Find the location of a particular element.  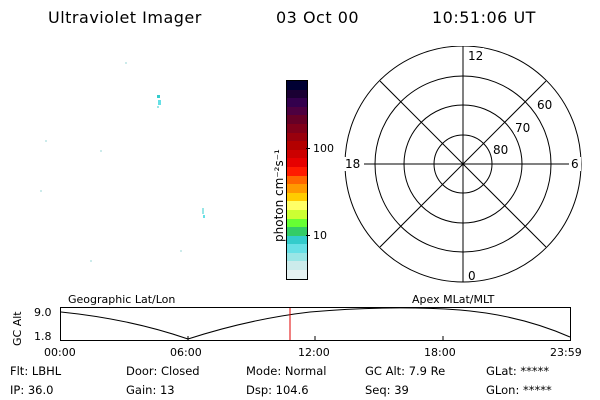

timeline-y-axis-label: GC Alt is located at coordinates (17, 328).